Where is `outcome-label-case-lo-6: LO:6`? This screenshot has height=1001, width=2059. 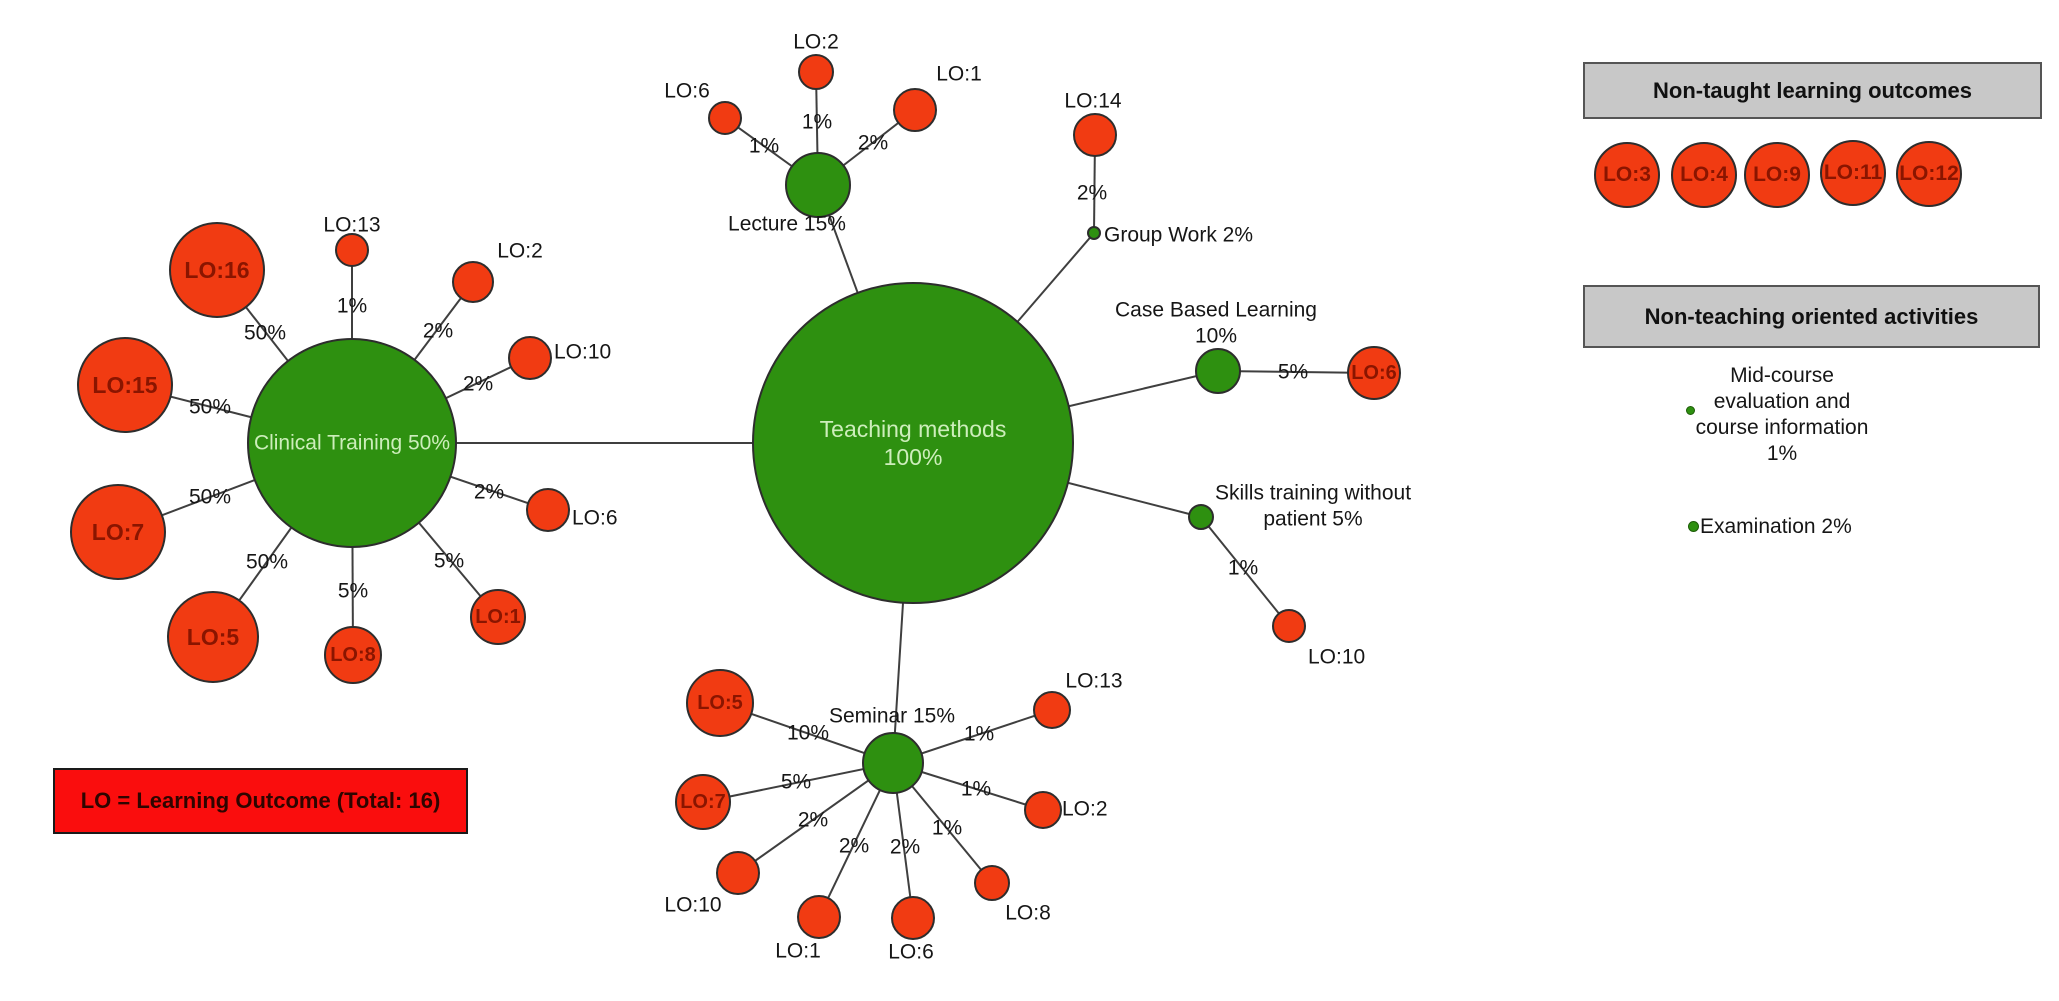 outcome-label-case-lo-6: LO:6 is located at coordinates (1374, 373).